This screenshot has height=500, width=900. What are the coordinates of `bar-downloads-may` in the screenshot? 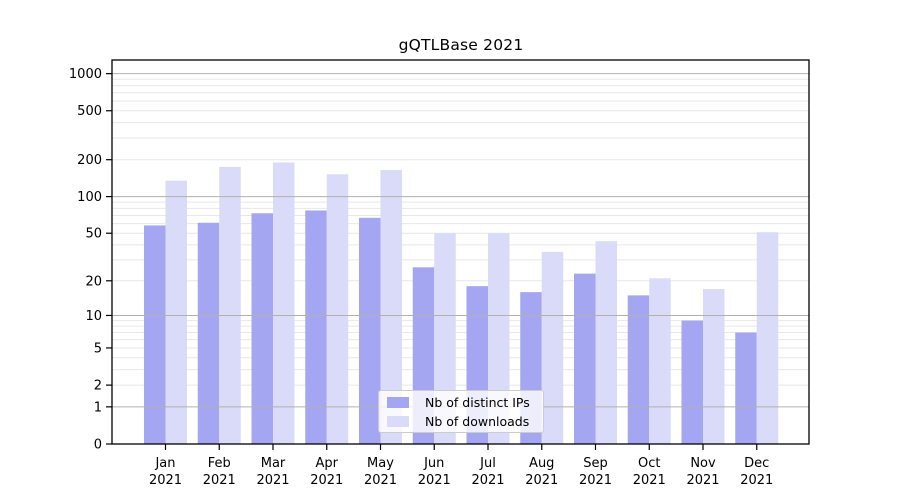 It's located at (391, 307).